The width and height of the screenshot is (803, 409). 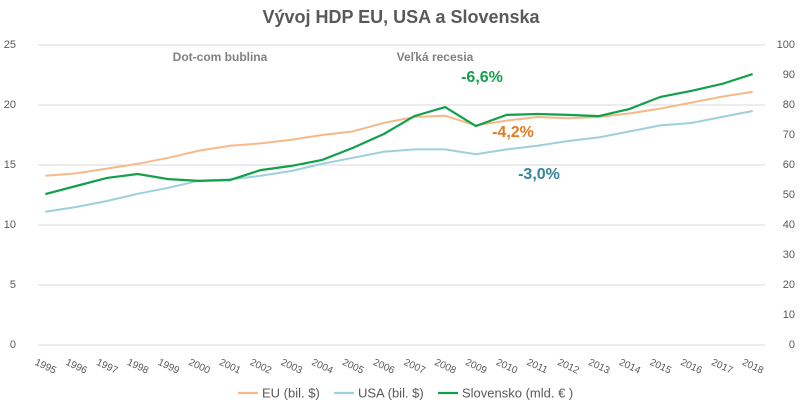 I want to click on y2-tick-label: 10, so click(x=789, y=315).